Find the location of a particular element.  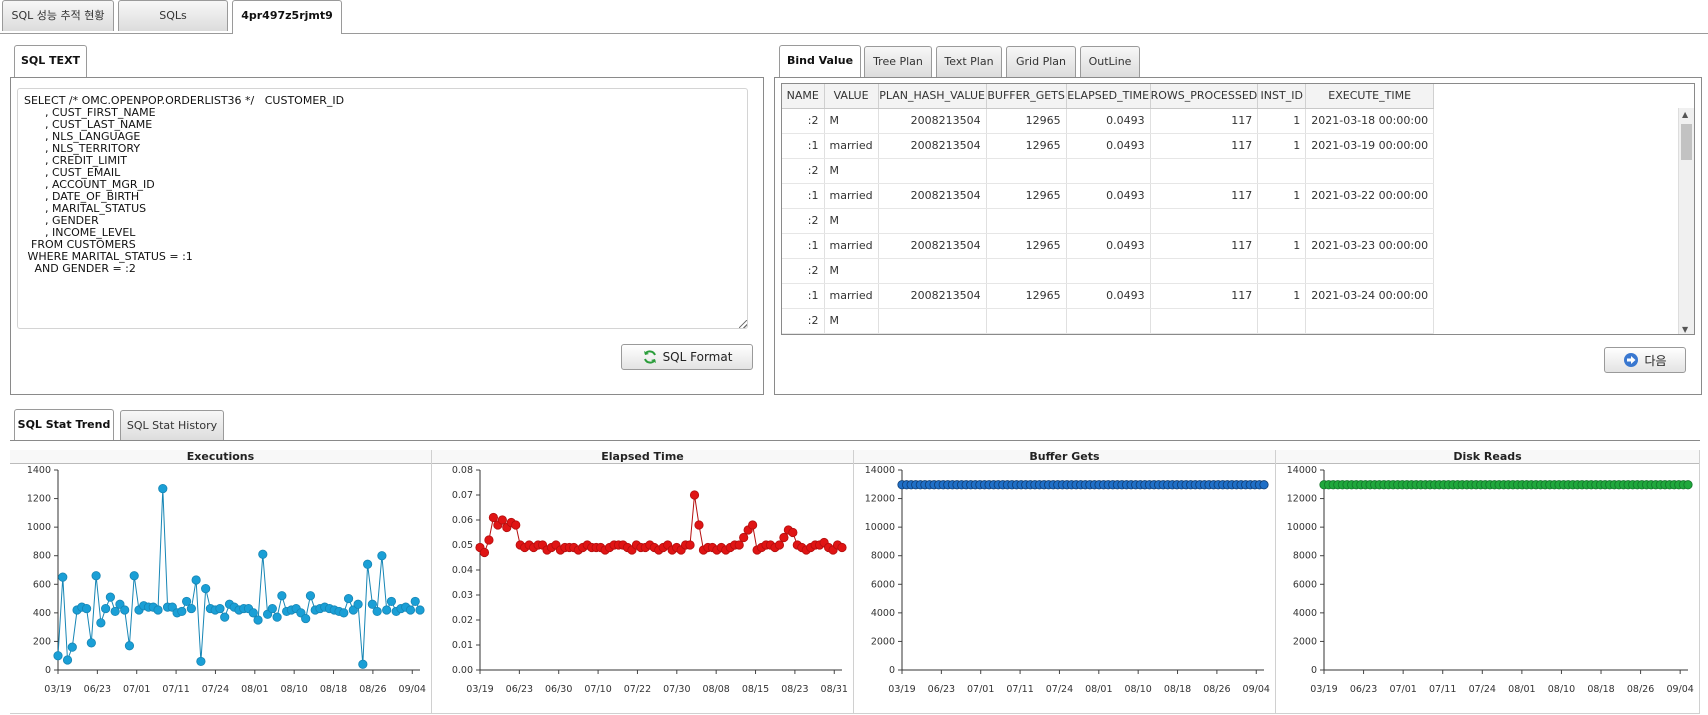

column-header: ELAPSED_TIME is located at coordinates (1108, 96).